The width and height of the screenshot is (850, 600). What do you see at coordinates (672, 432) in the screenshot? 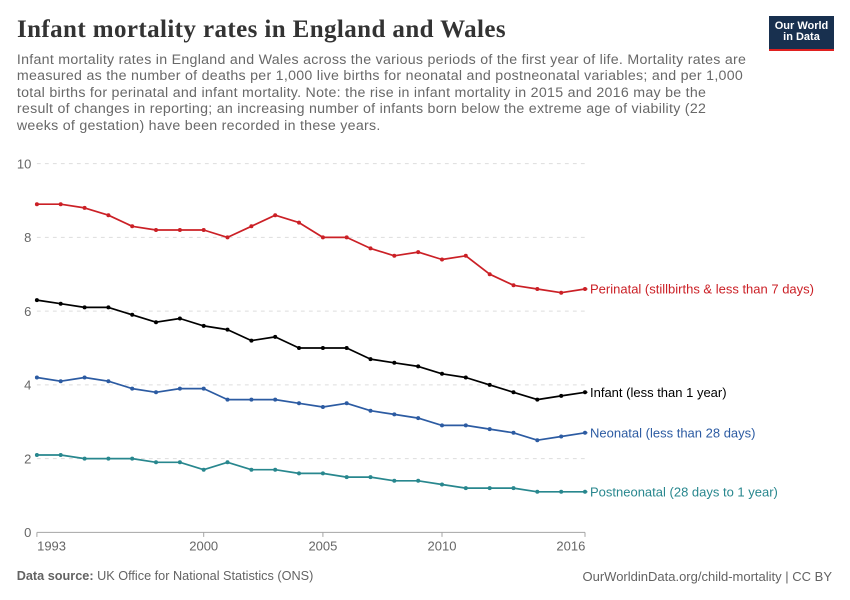
I see `svg-text: Neonatal (less than 28 days)` at bounding box center [672, 432].